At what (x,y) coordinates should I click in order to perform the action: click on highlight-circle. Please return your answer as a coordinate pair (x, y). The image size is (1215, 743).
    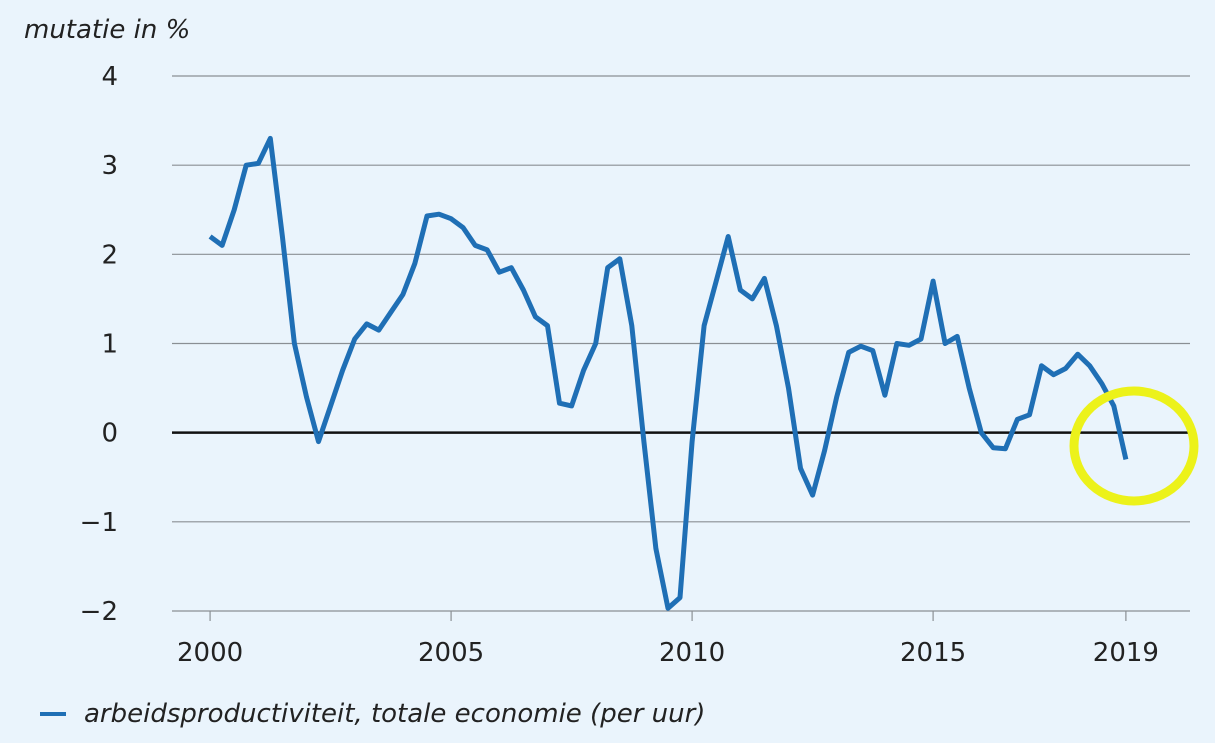
    Looking at the image, I should click on (1134, 446).